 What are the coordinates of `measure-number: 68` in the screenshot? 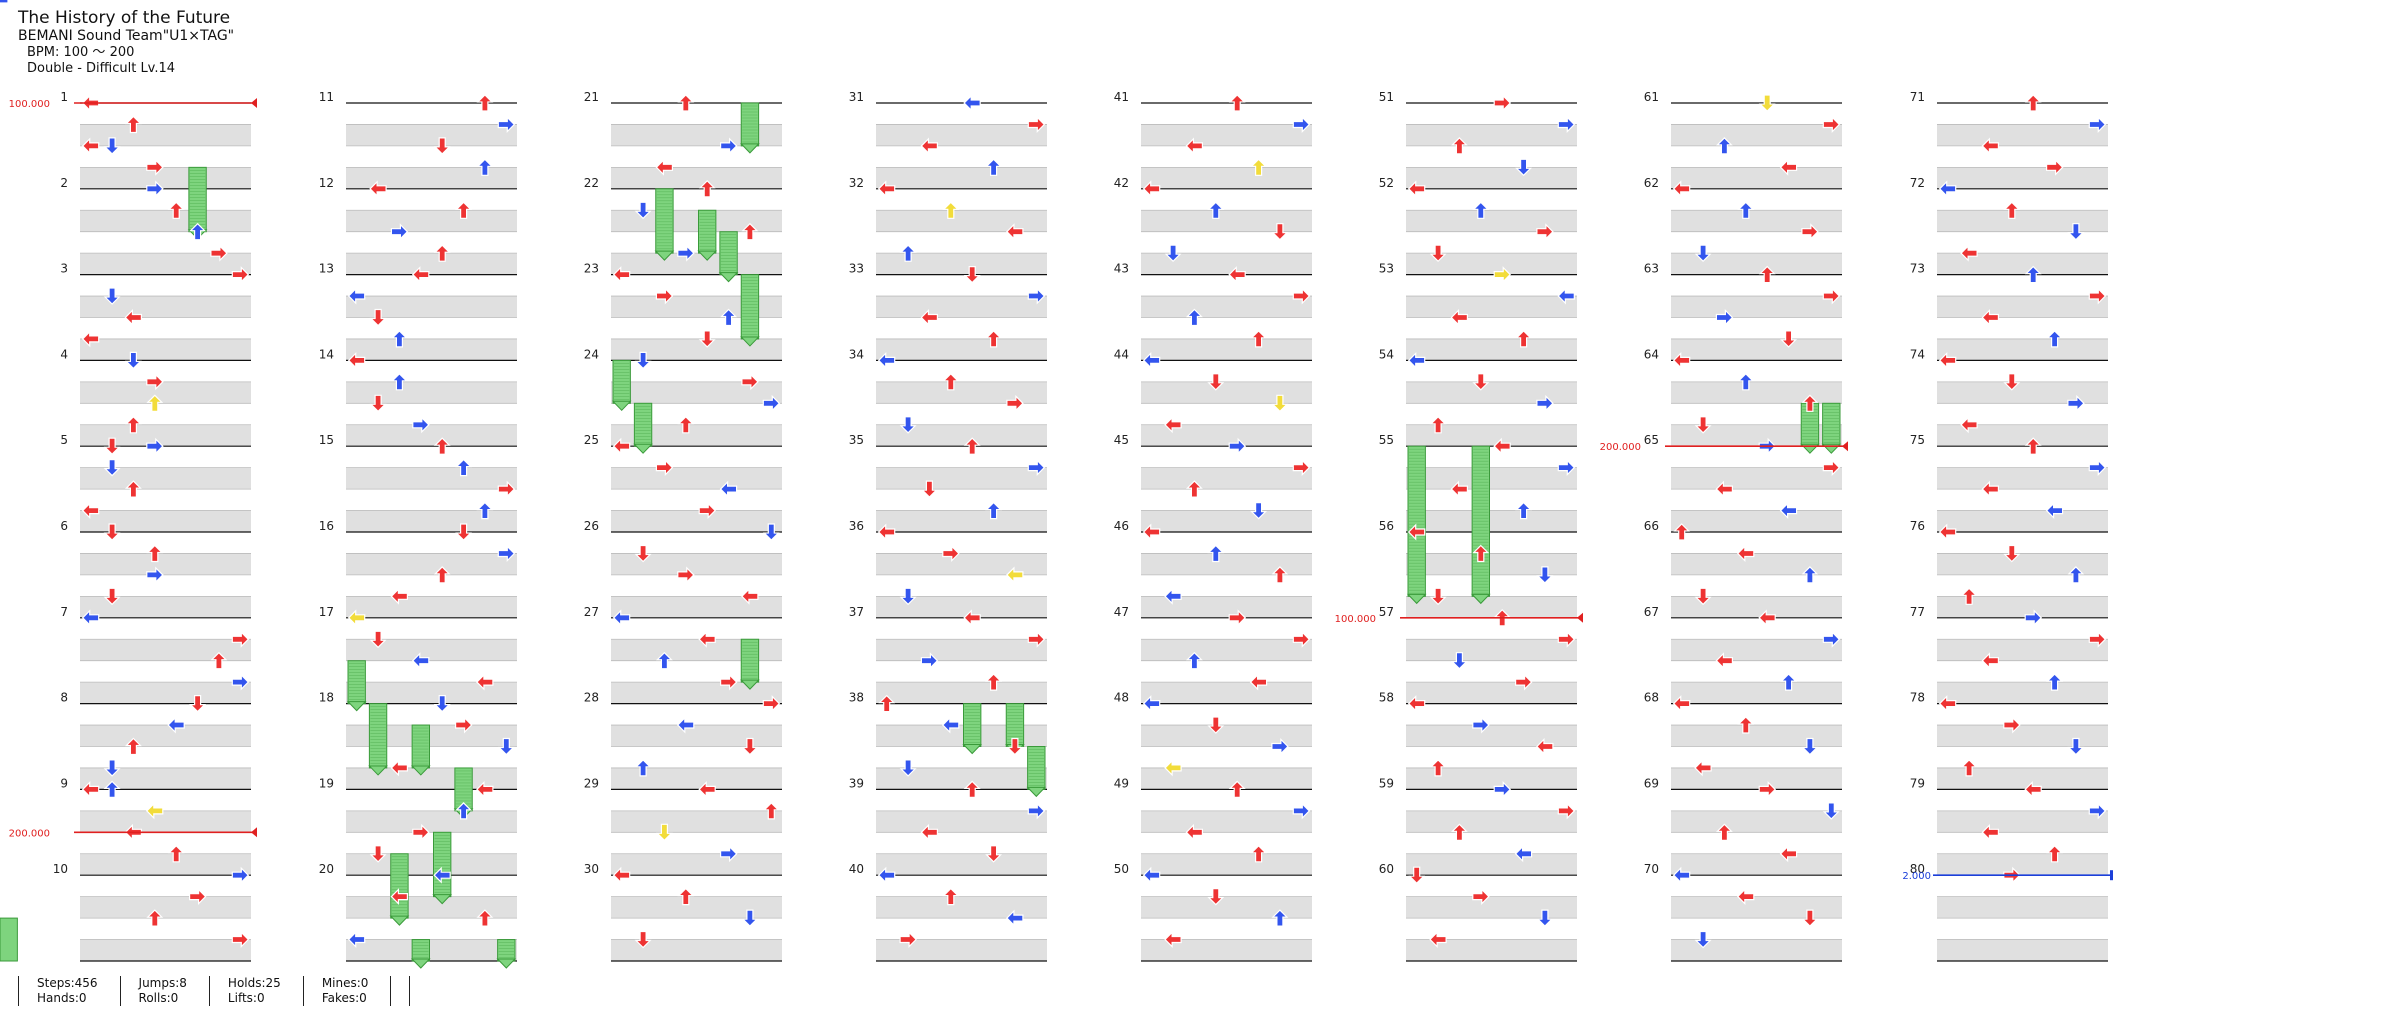 It's located at (1651, 698).